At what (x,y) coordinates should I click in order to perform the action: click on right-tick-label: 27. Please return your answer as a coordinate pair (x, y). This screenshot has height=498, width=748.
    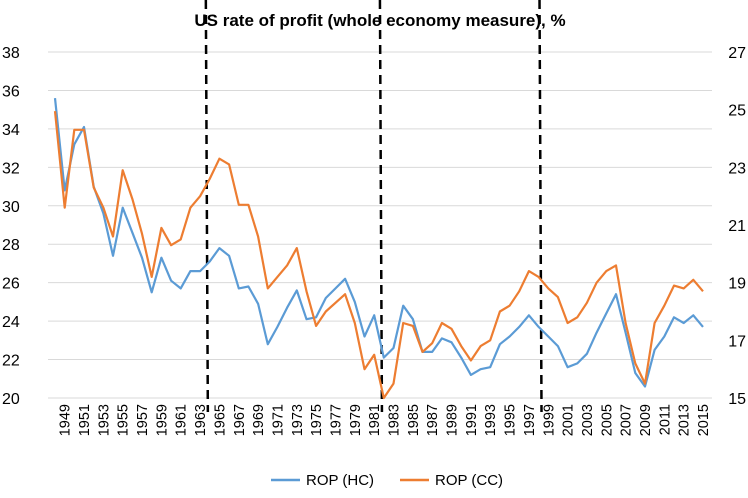
    Looking at the image, I should click on (737, 53).